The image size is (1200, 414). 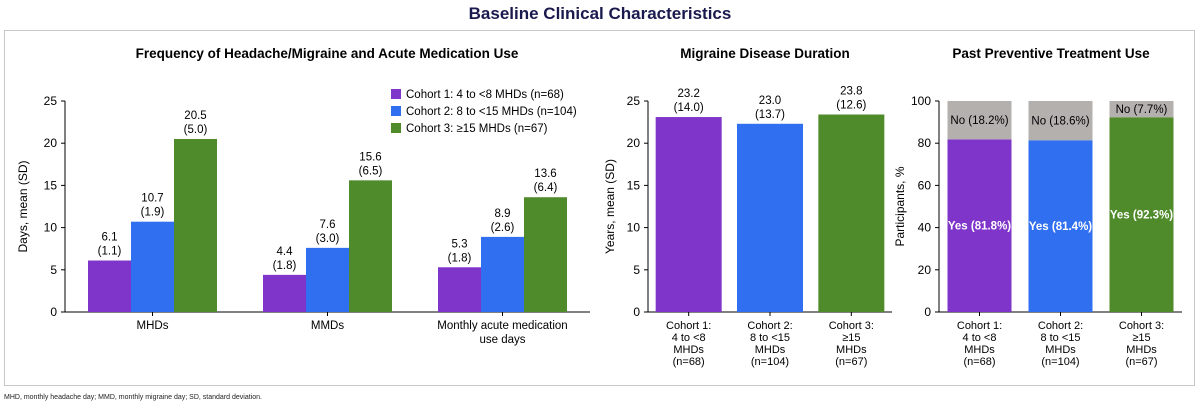 I want to click on chart3-yes-label: Yes (92.3%), so click(x=1141, y=216).